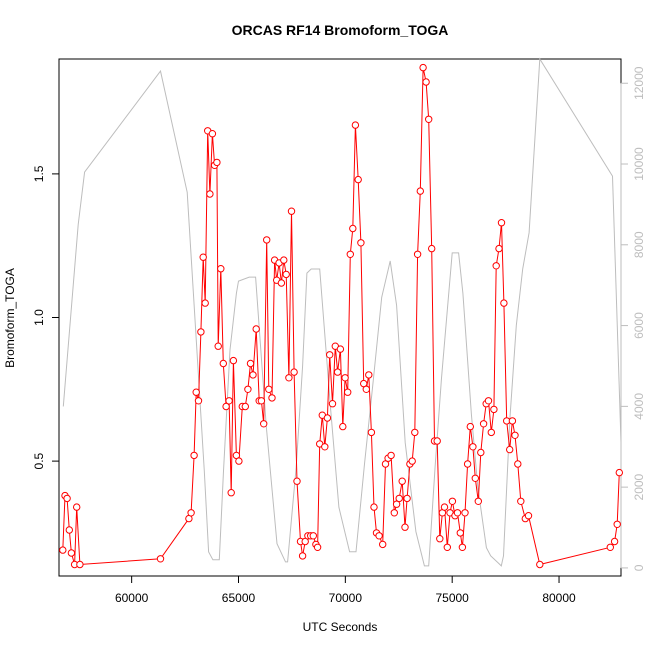 This screenshot has height=650, width=650. What do you see at coordinates (39, 317) in the screenshot?
I see `y-tick-label: 1.0` at bounding box center [39, 317].